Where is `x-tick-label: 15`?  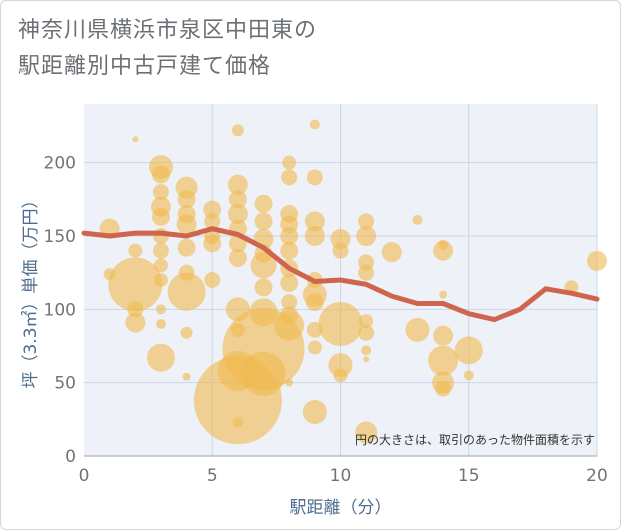
x-tick-label: 15 is located at coordinates (469, 476).